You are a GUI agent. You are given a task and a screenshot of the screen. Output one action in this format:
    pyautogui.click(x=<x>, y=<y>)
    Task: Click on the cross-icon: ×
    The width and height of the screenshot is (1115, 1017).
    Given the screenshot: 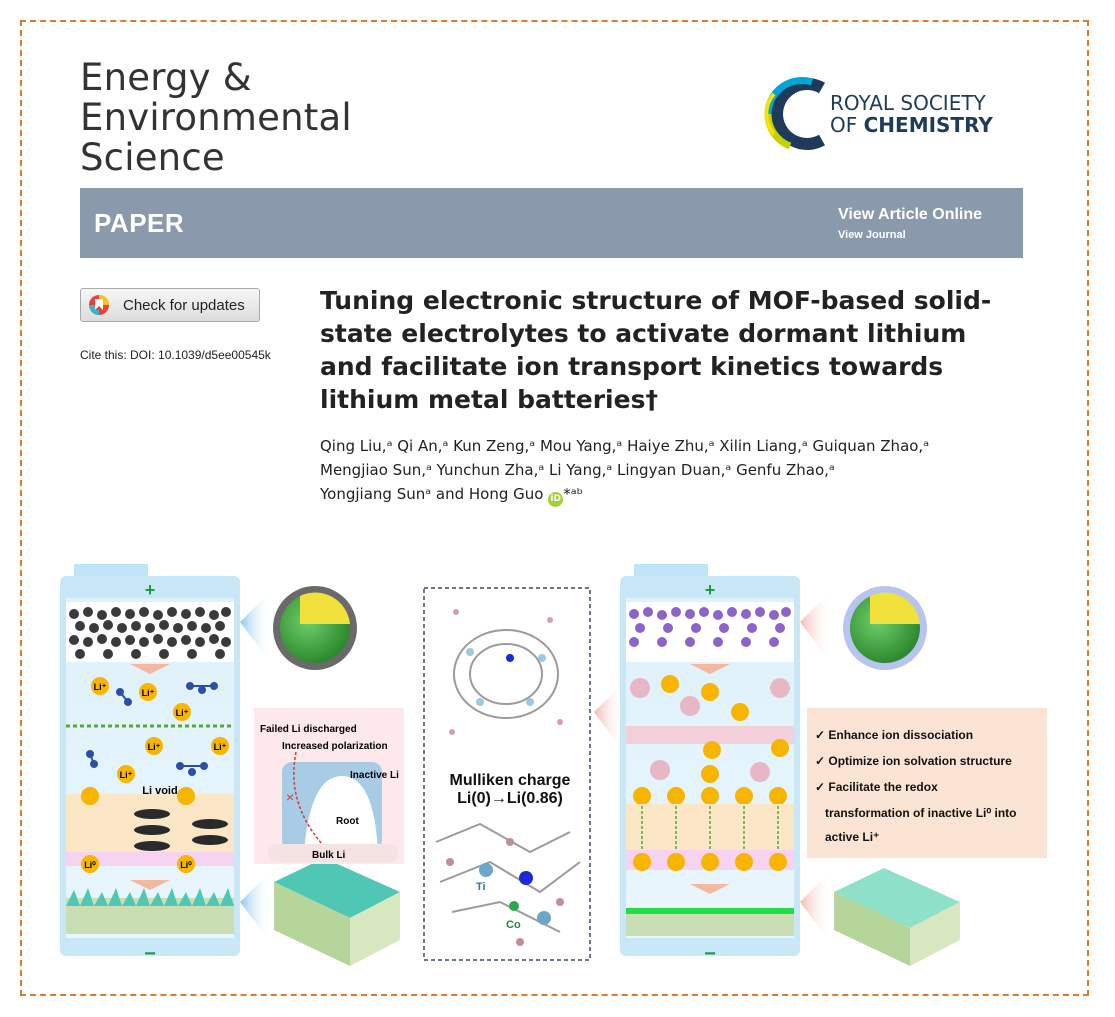 What is the action you would take?
    pyautogui.click(x=290, y=797)
    